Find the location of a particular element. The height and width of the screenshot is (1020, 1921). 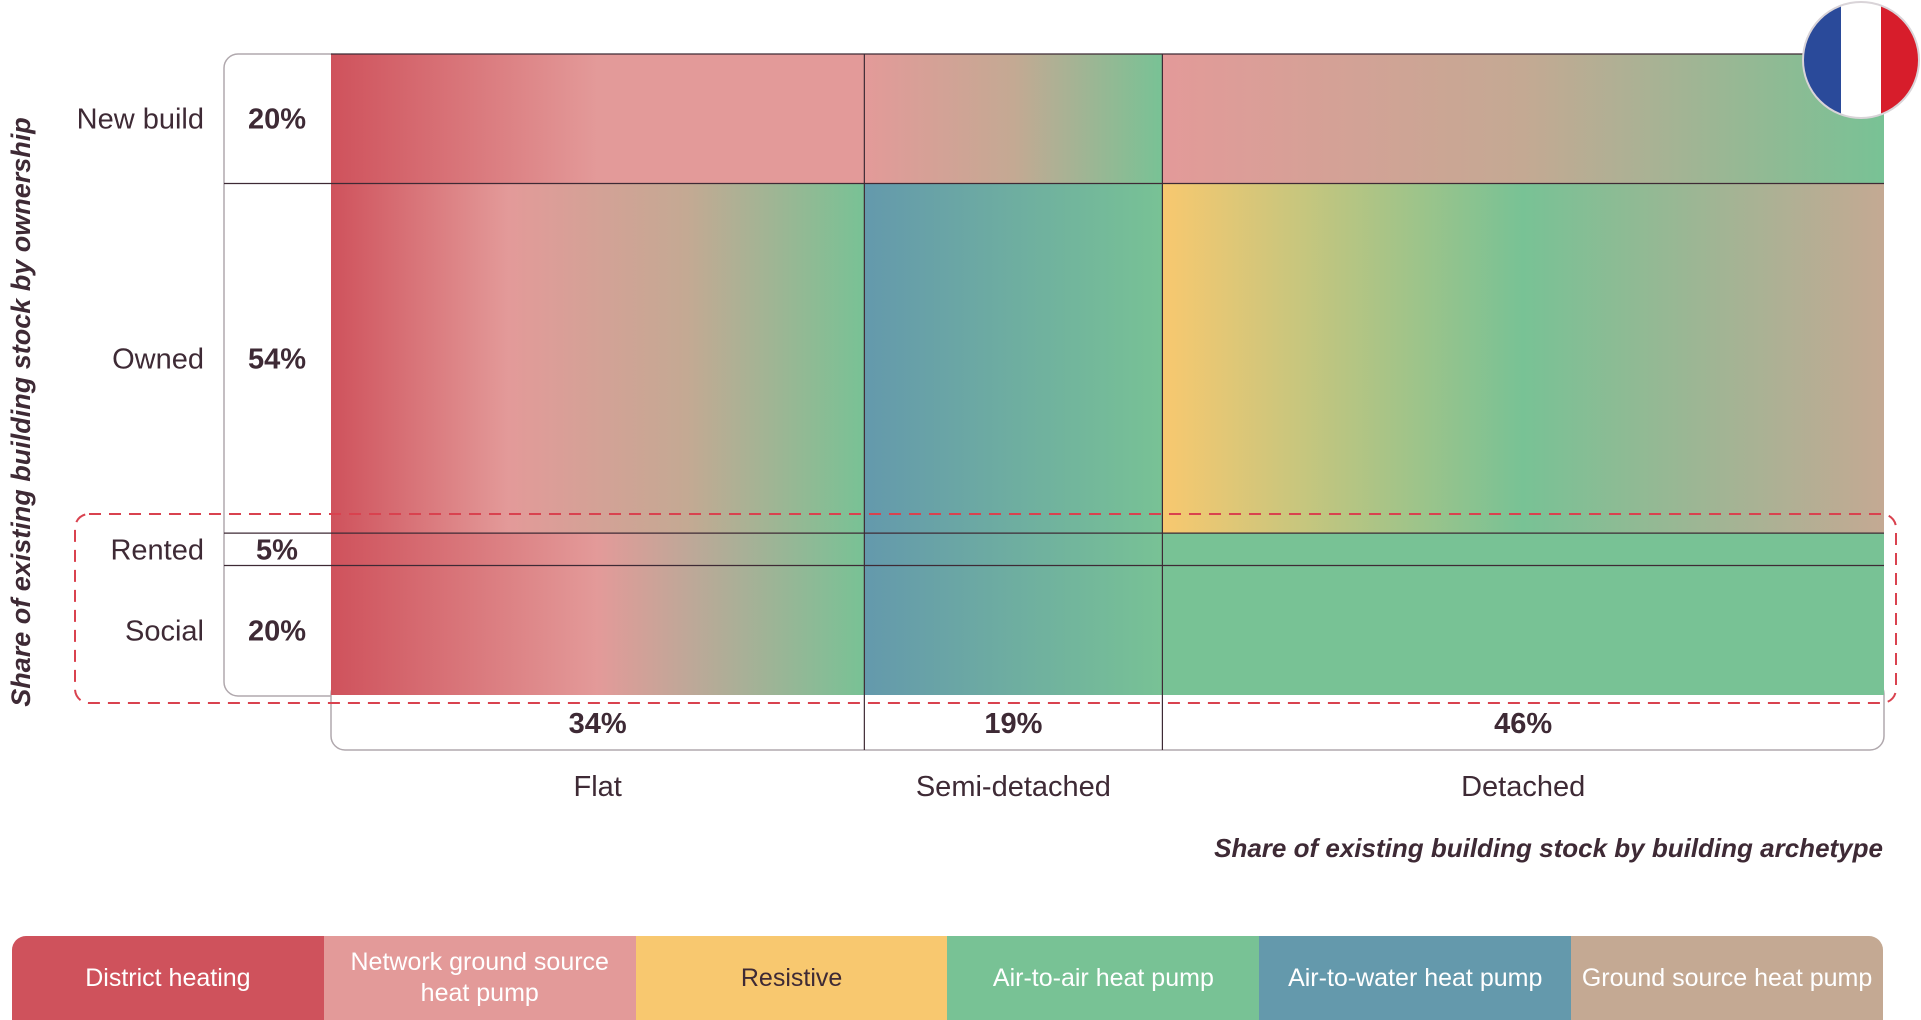

row-share-new-build: 20% is located at coordinates (277, 120).